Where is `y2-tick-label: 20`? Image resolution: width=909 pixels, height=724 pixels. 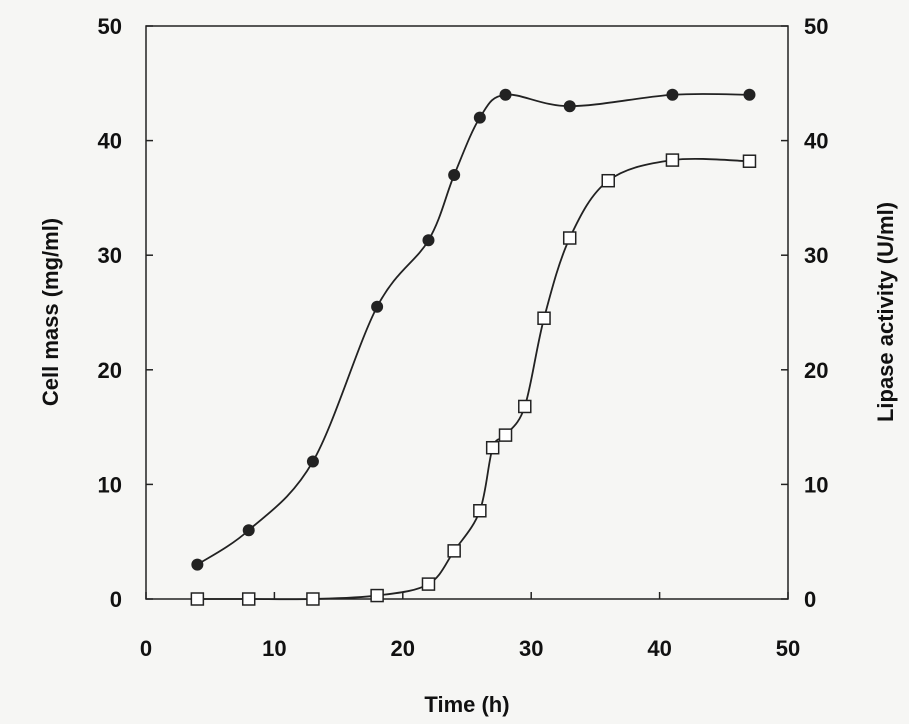 y2-tick-label: 20 is located at coordinates (816, 370).